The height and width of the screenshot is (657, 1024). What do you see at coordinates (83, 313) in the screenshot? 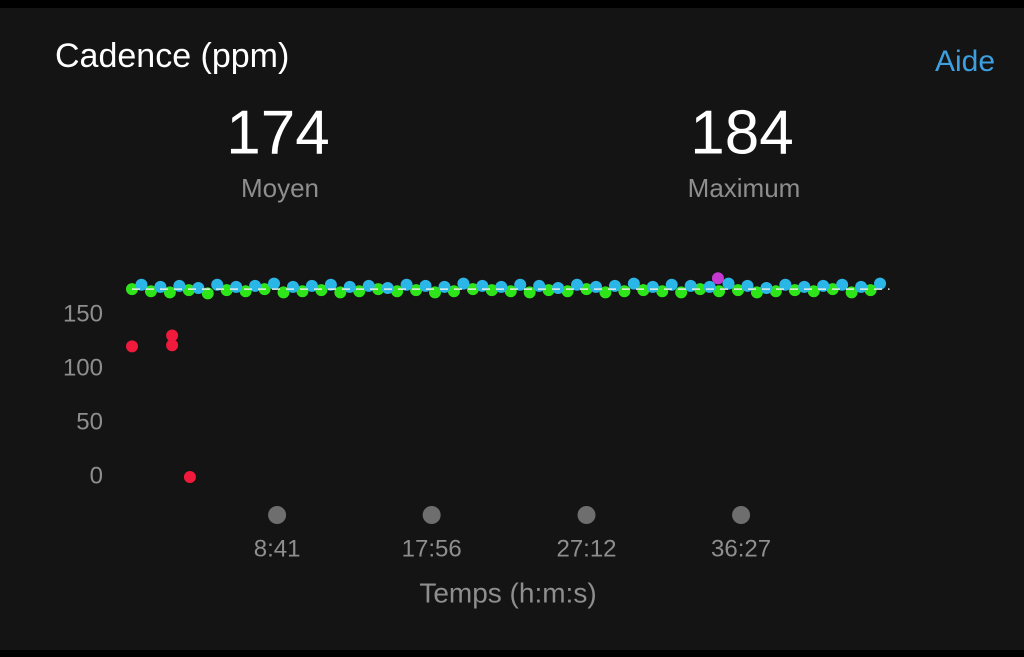
I see `y-tick-label: 150` at bounding box center [83, 313].